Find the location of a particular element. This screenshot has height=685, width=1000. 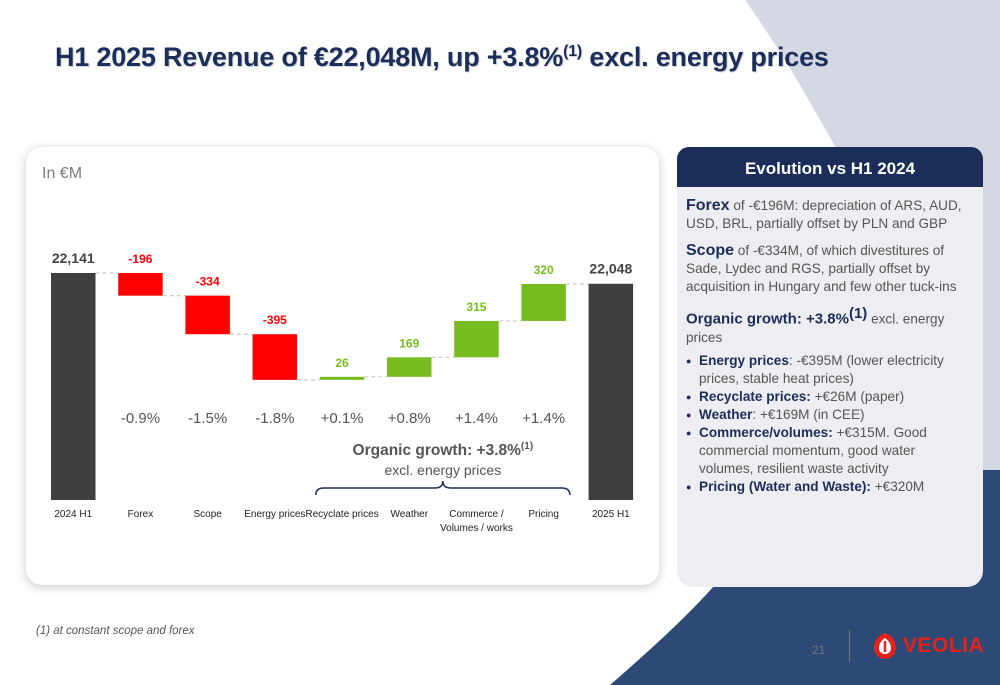

organic-growth-label: Organic growth: +3.8%(1) is located at coordinates (443, 450).